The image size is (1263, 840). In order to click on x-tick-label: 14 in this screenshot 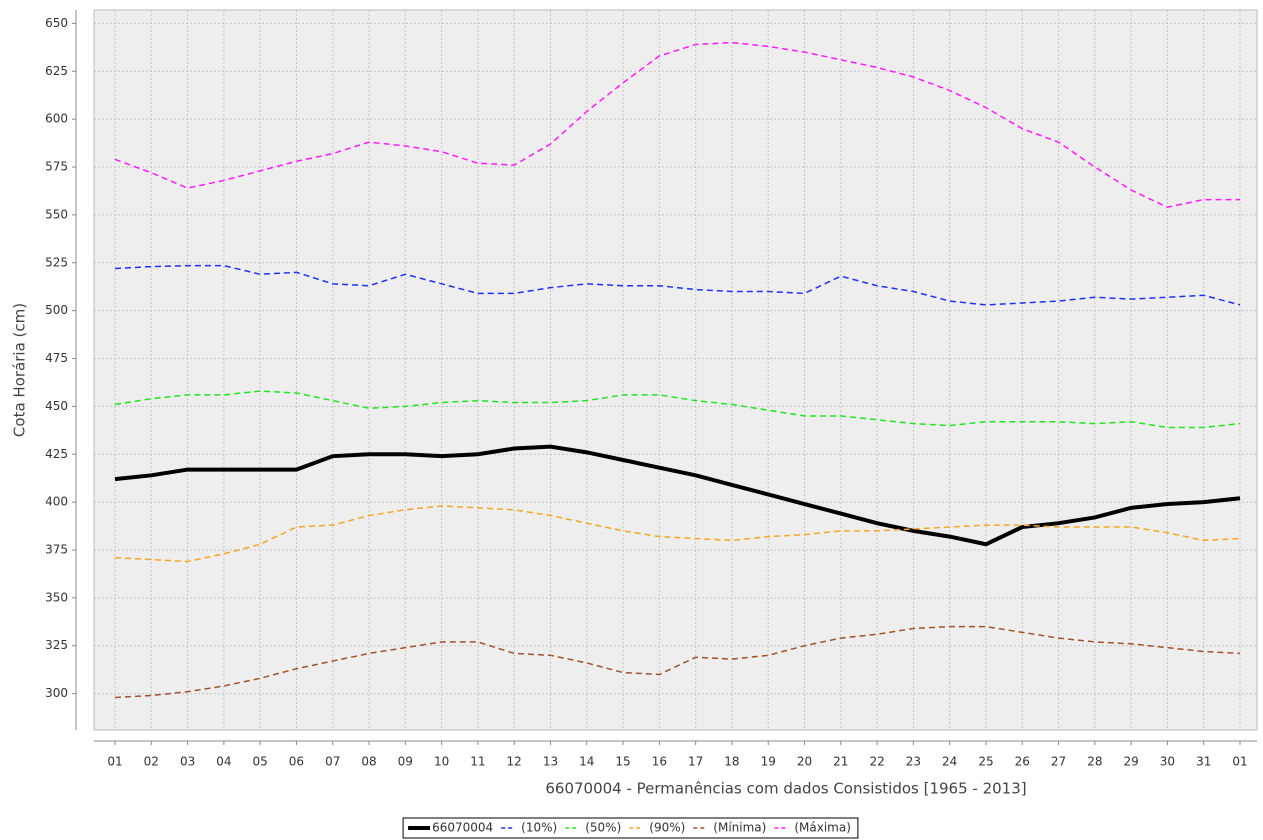, I will do `click(586, 762)`.